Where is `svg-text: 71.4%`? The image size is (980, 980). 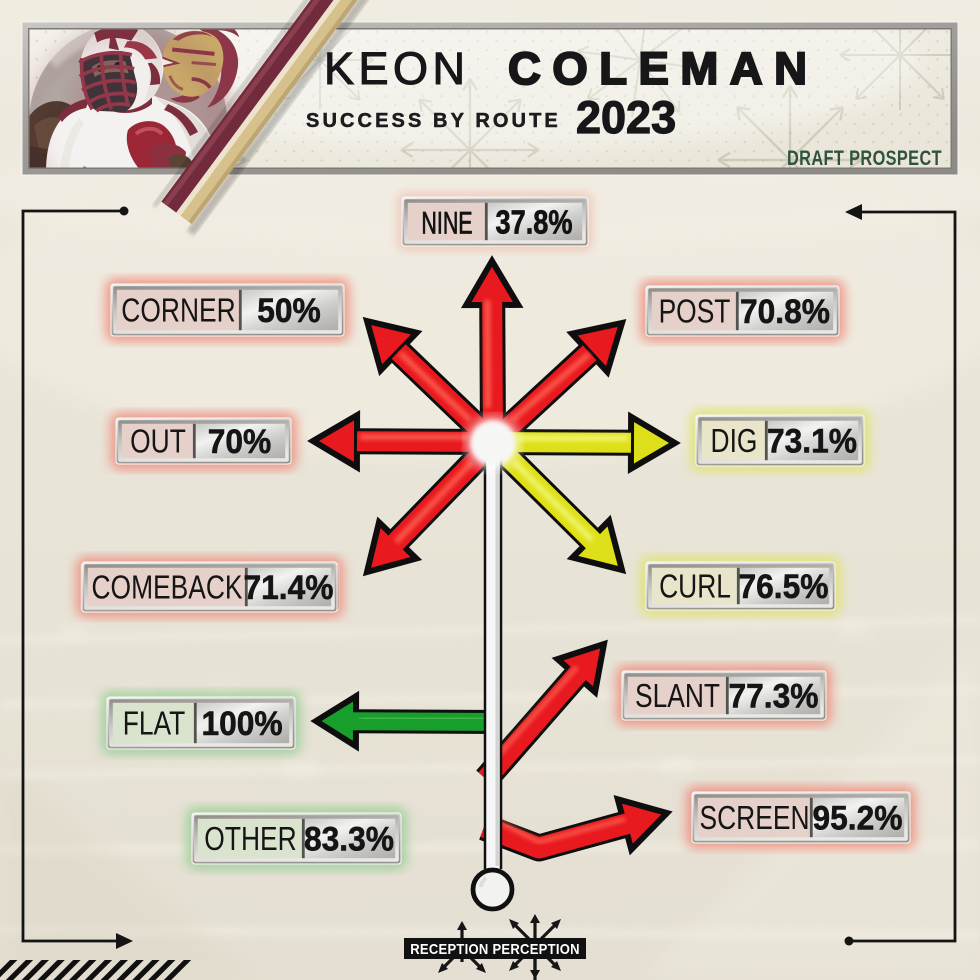
svg-text: 71.4% is located at coordinates (289, 588).